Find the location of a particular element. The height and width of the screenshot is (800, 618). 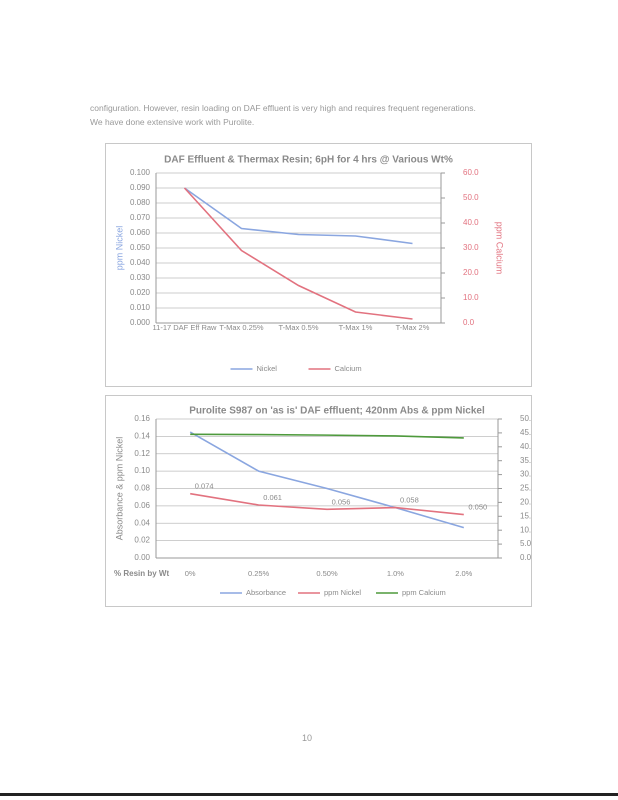

y-tick-label: 0.08 is located at coordinates (142, 488).